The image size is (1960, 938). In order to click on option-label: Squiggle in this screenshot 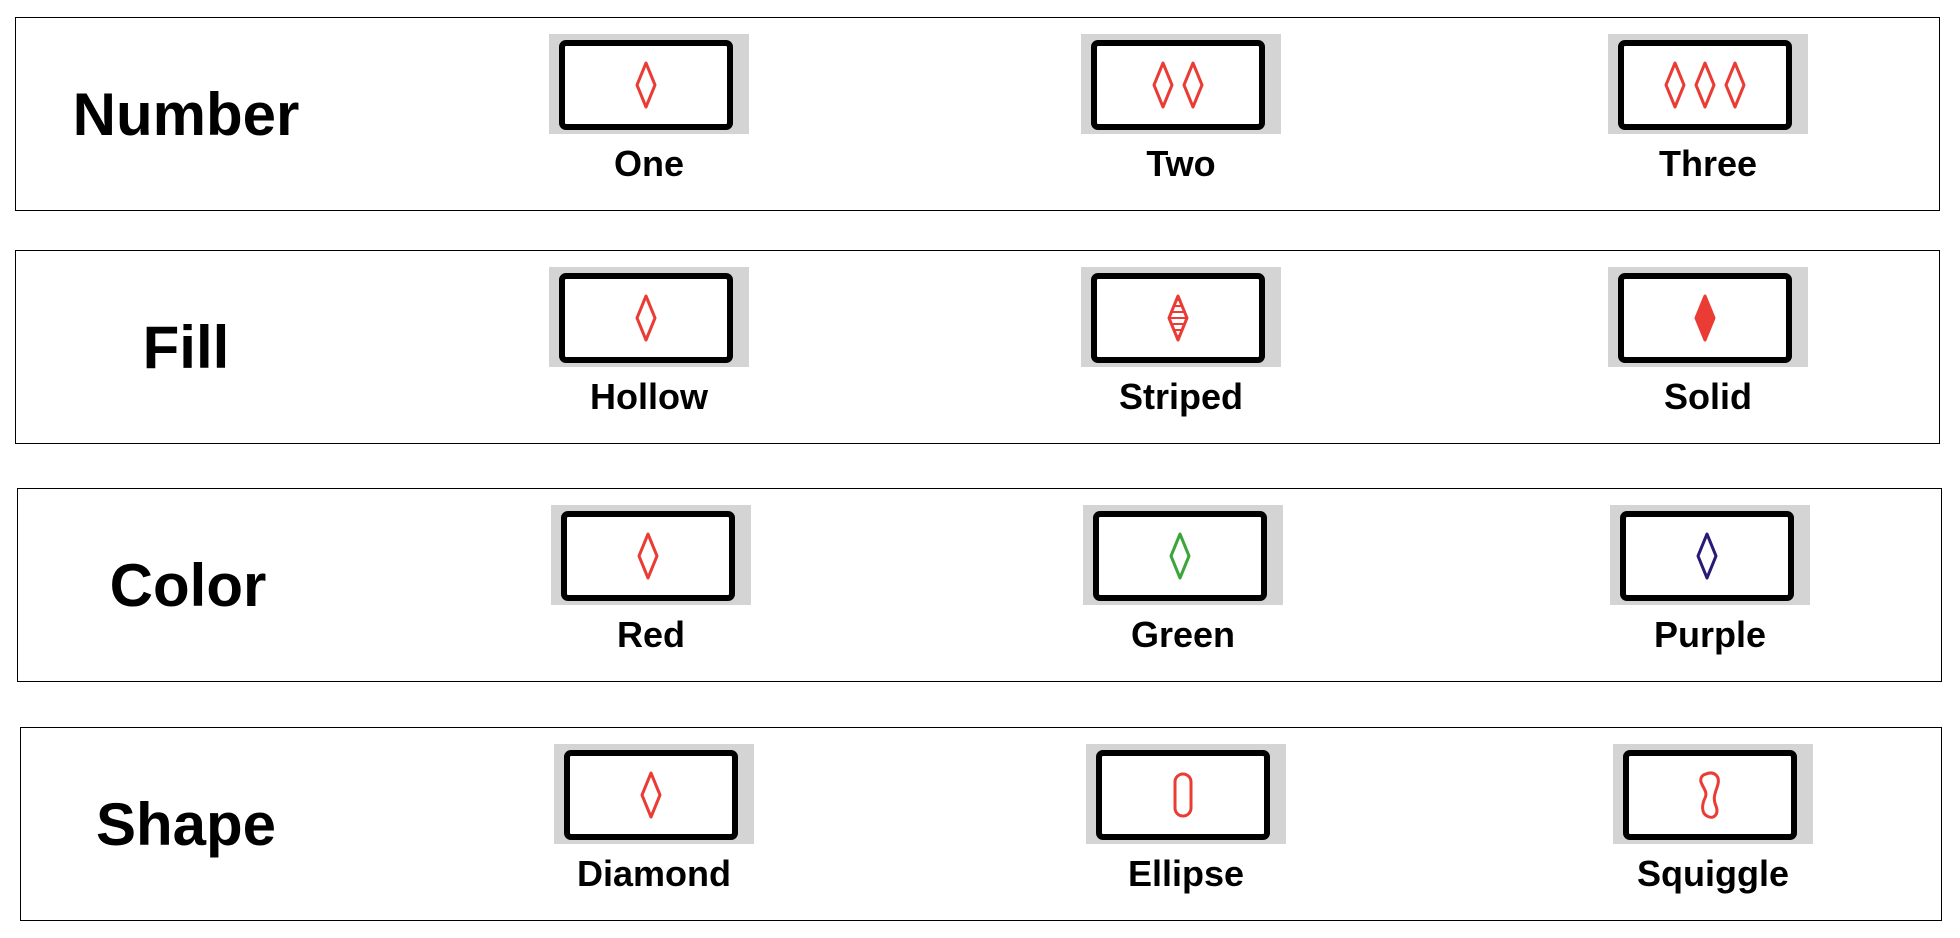, I will do `click(1713, 873)`.